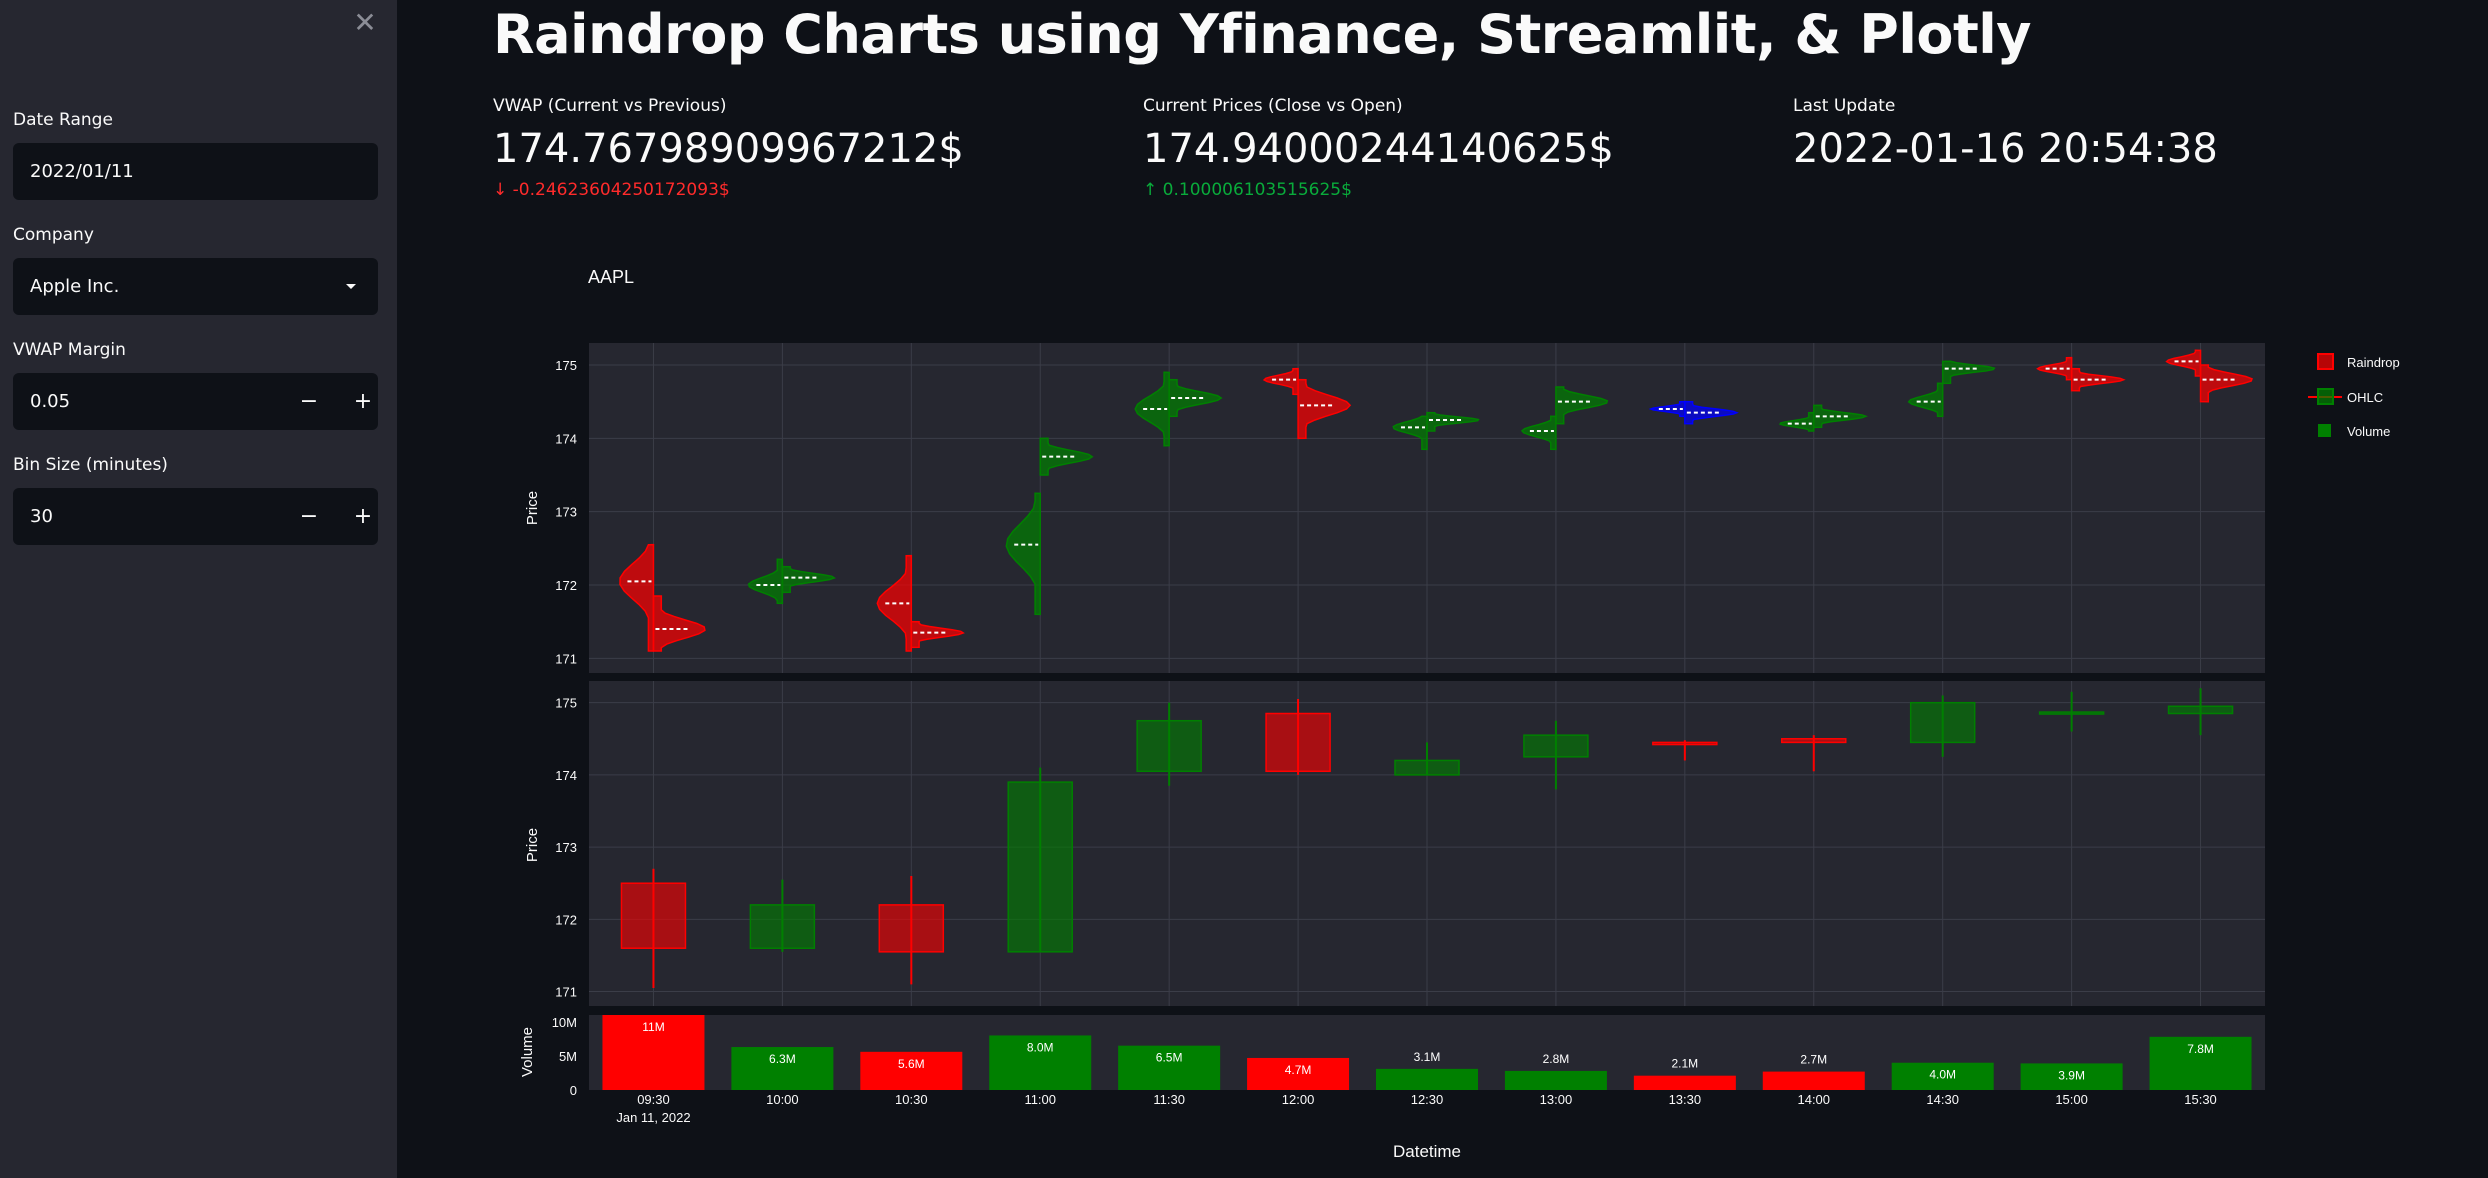 This screenshot has height=1178, width=2488. I want to click on metric-value: 174.94000244140625$, so click(1378, 149).